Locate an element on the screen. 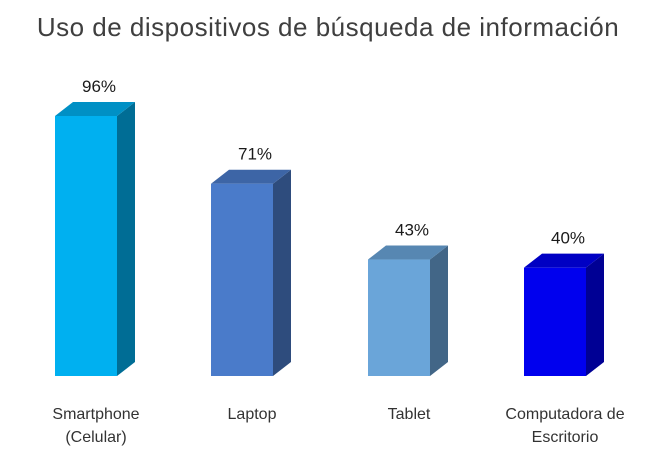 This screenshot has height=453, width=656. value-label: 43% is located at coordinates (412, 230).